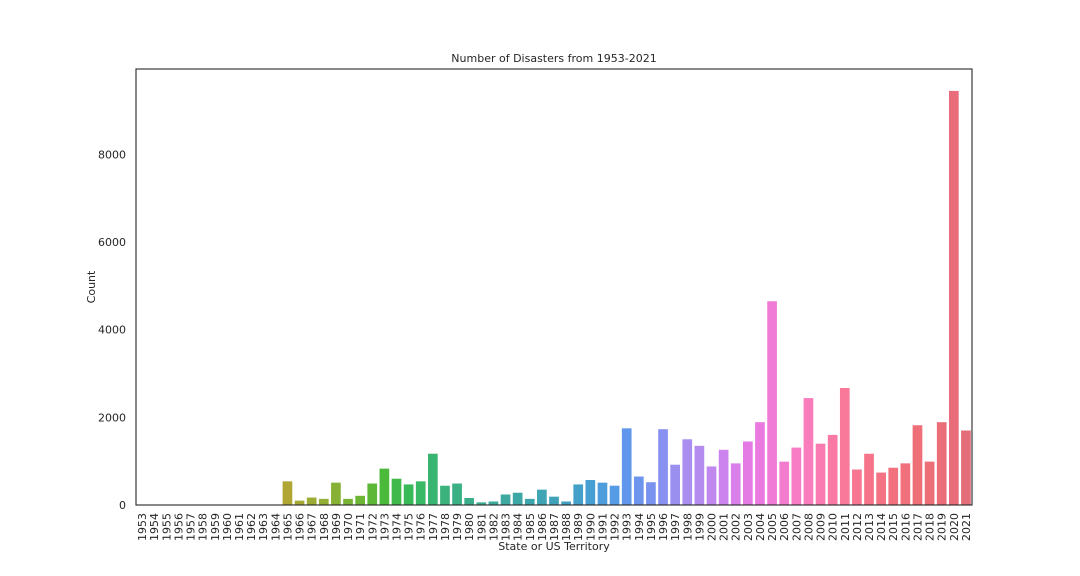 This screenshot has width=1080, height=576. What do you see at coordinates (602, 527) in the screenshot?
I see `x-tick-label: 1991` at bounding box center [602, 527].